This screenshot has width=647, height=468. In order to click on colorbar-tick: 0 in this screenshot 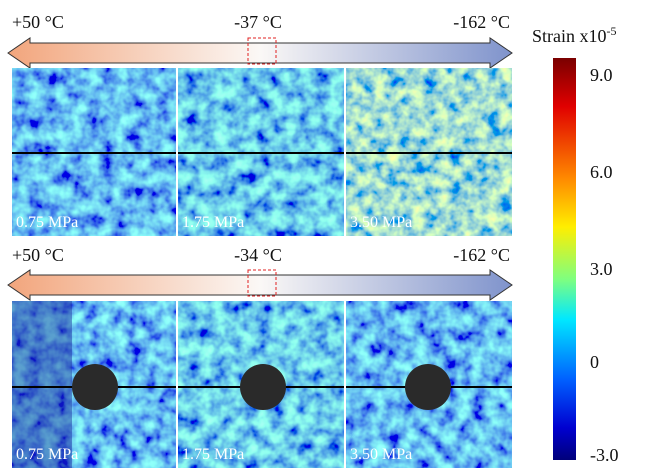, I will do `click(594, 362)`.